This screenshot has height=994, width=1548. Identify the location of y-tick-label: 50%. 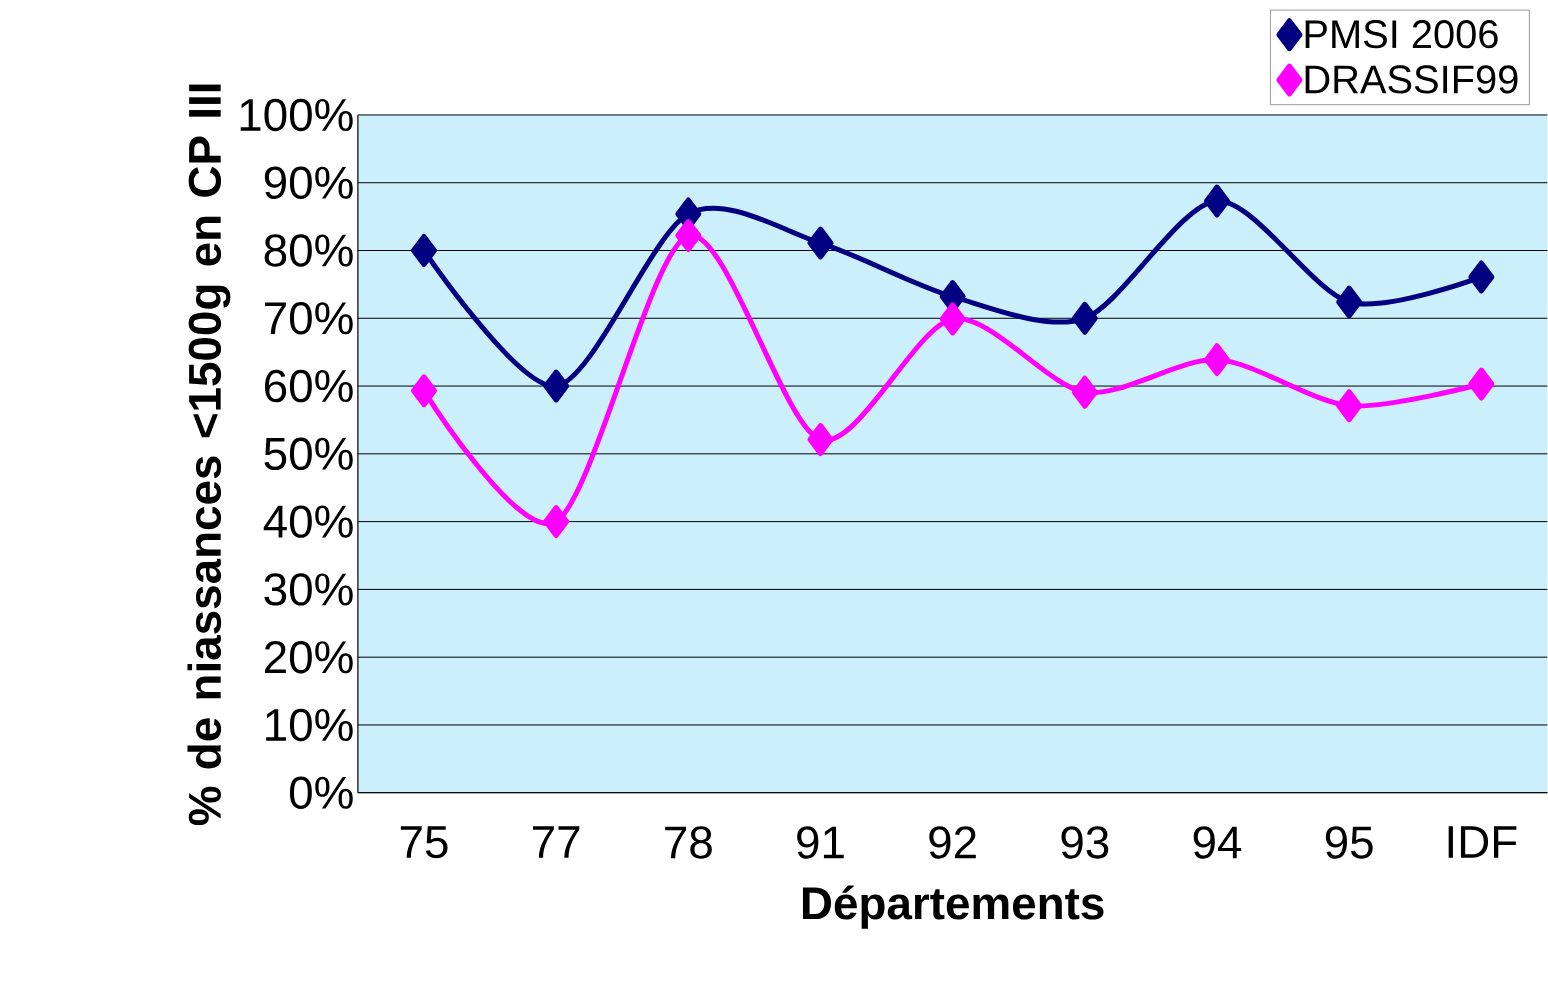
(308, 454).